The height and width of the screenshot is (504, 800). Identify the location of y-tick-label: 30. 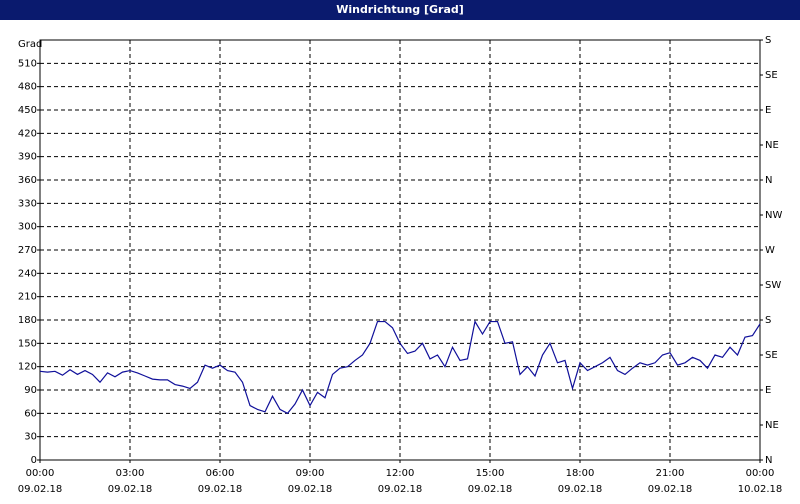
(30, 437).